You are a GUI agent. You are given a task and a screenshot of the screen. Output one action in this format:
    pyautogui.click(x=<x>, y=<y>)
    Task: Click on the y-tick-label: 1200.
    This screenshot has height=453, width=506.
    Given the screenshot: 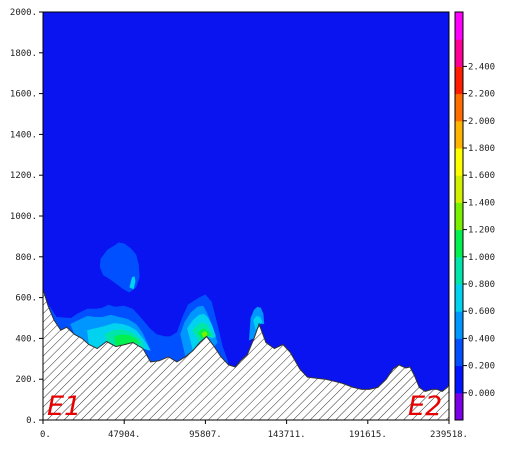 What is the action you would take?
    pyautogui.click(x=23, y=176)
    